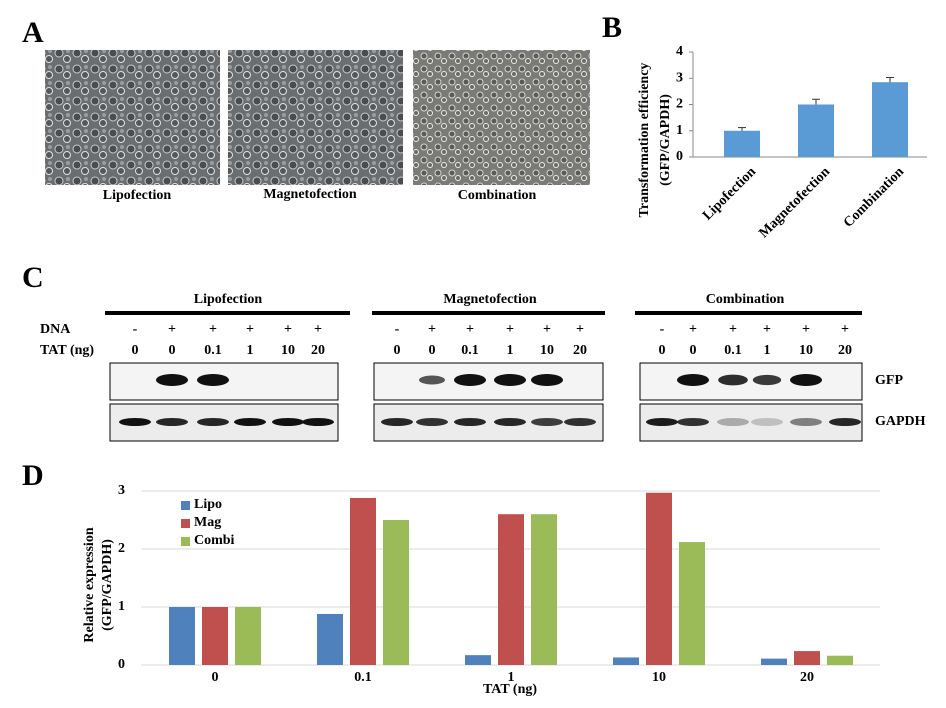 The width and height of the screenshot is (946, 708). I want to click on x-tick-label: Lipofection, so click(729, 193).